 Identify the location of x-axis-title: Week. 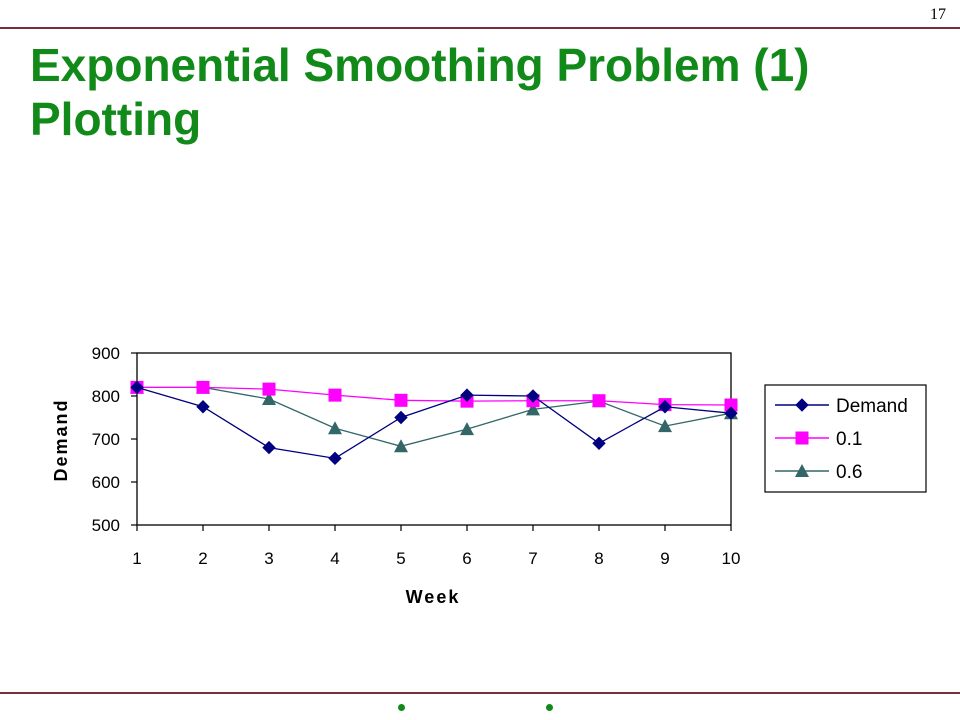
(433, 597).